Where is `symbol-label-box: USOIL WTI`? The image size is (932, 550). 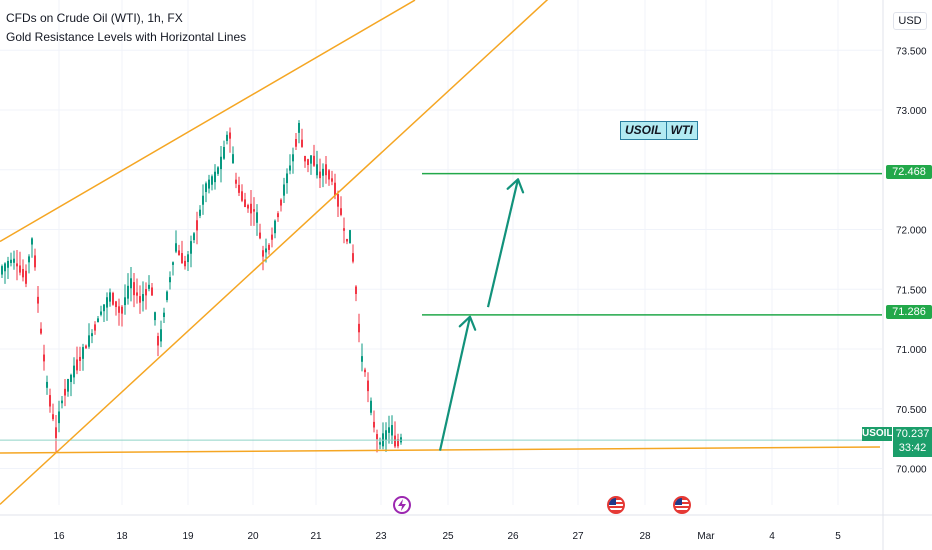 symbol-label-box: USOIL WTI is located at coordinates (659, 130).